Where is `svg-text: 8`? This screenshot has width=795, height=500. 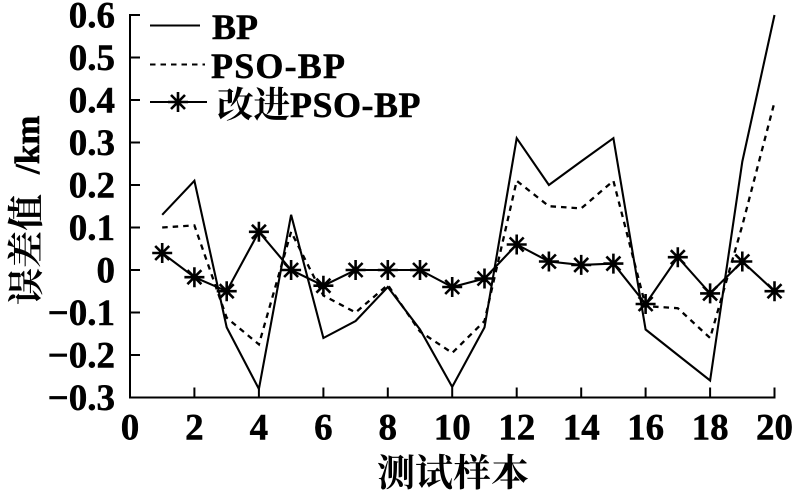
svg-text: 8 is located at coordinates (388, 428).